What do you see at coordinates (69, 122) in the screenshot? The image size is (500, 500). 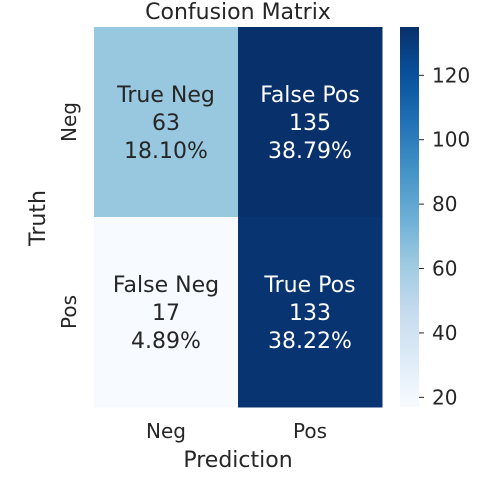 I see `y-tick-label: Neg` at bounding box center [69, 122].